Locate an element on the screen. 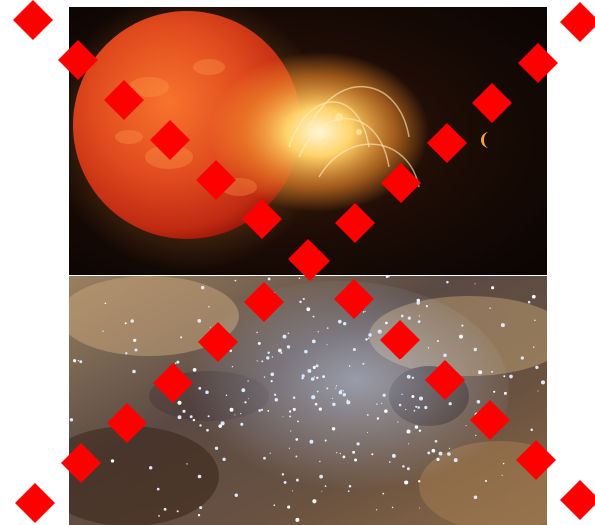  solar-flare is located at coordinates (319, 132).